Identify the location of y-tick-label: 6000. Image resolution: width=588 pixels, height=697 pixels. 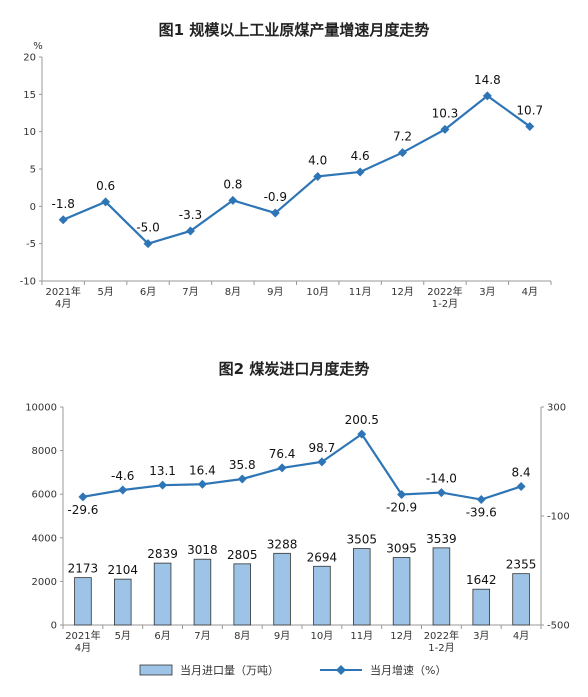
(44, 495).